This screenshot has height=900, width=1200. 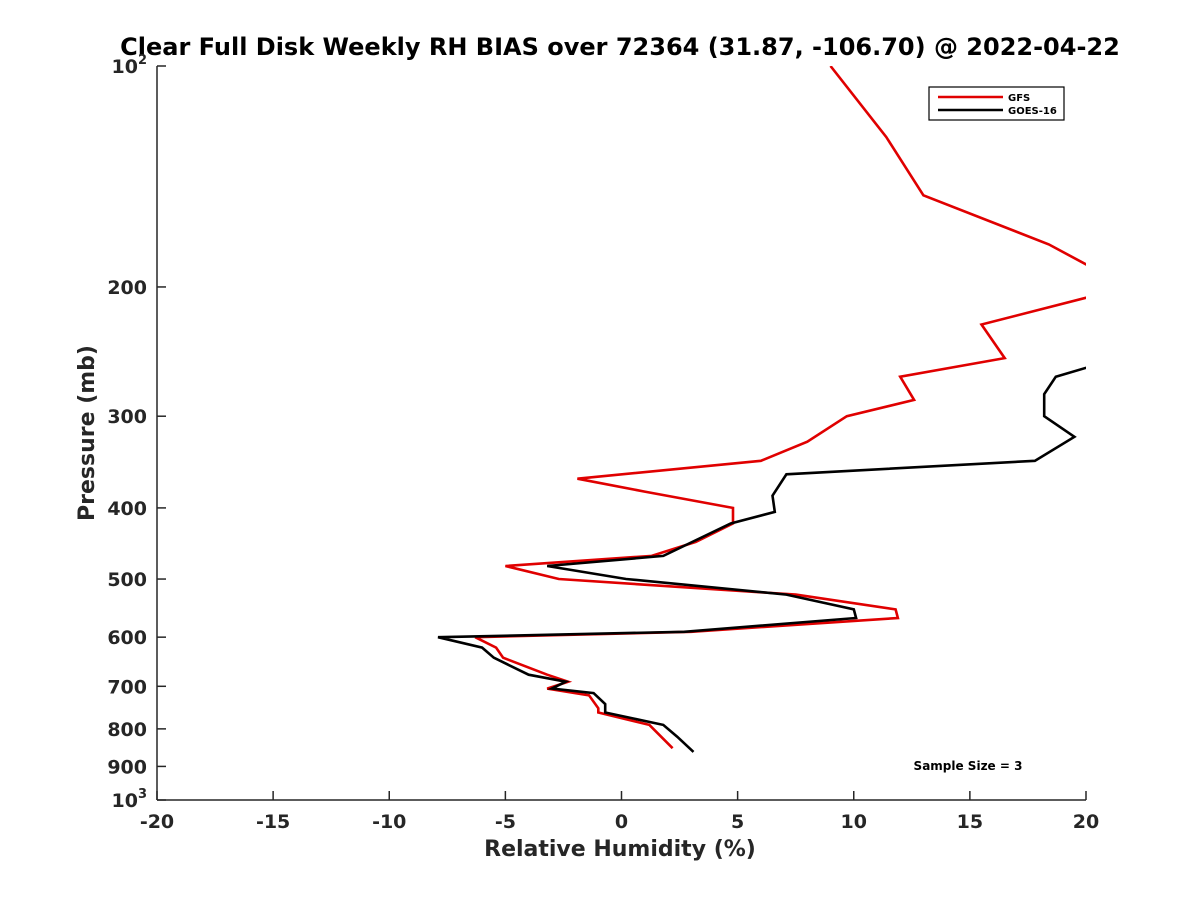 I want to click on x-tick-label: -10, so click(x=389, y=822).